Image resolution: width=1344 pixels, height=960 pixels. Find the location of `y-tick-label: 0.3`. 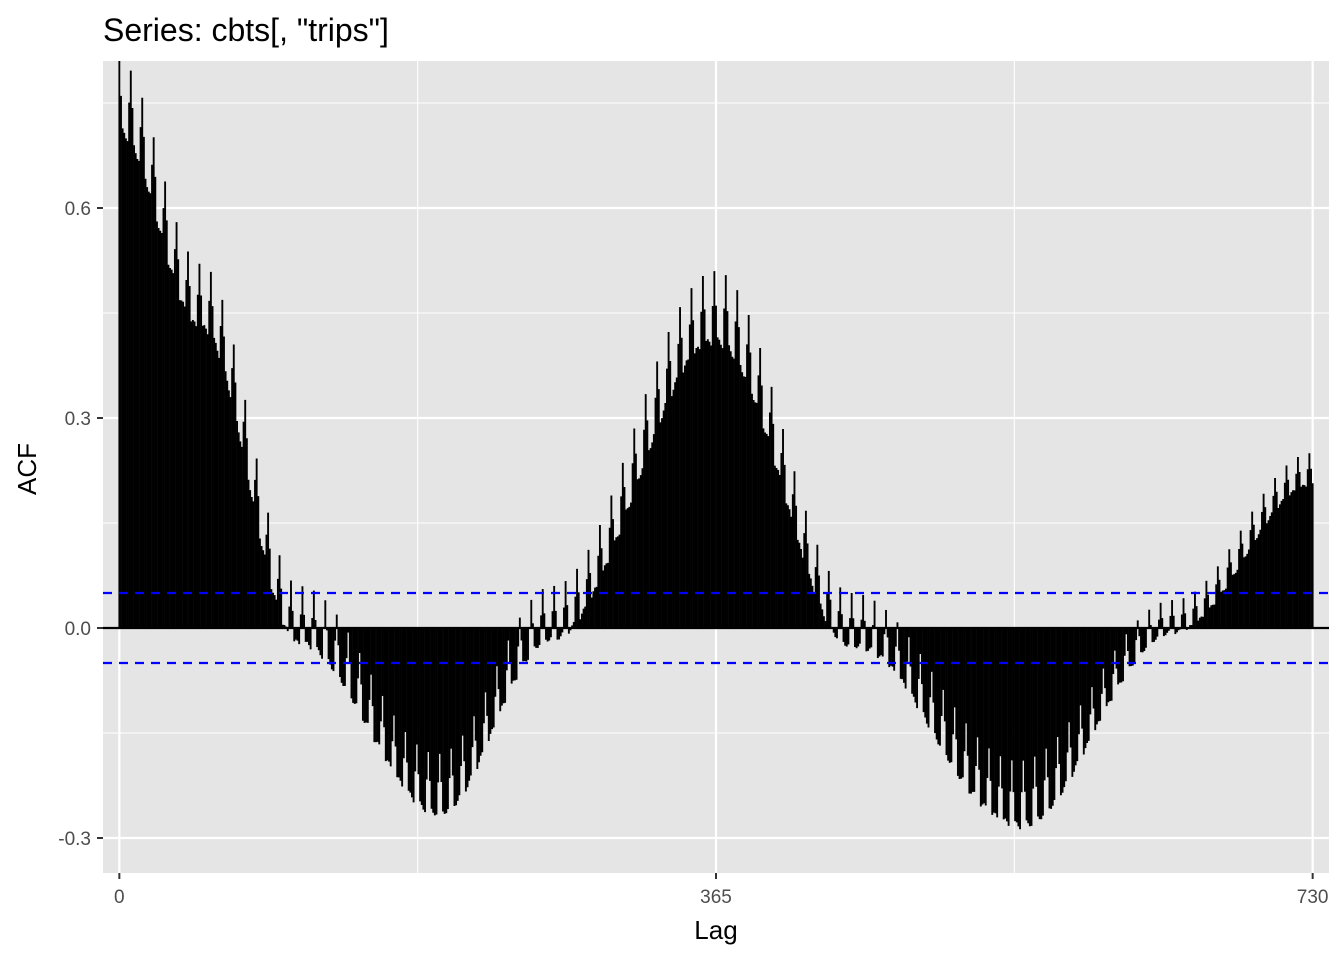

y-tick-label: 0.3 is located at coordinates (78, 419).